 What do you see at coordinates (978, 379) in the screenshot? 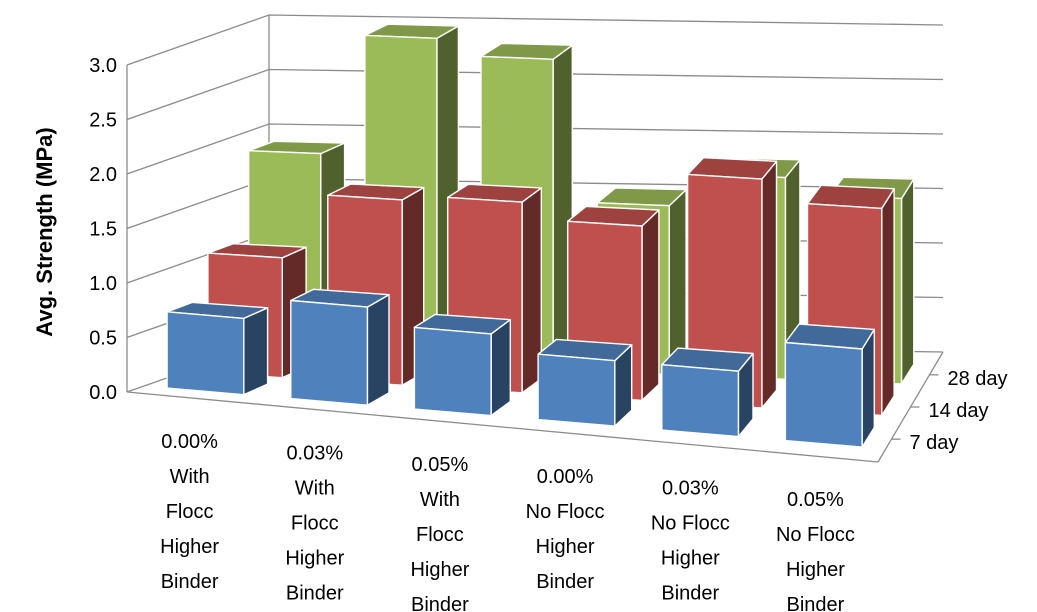
I see `series-label: 28 day` at bounding box center [978, 379].